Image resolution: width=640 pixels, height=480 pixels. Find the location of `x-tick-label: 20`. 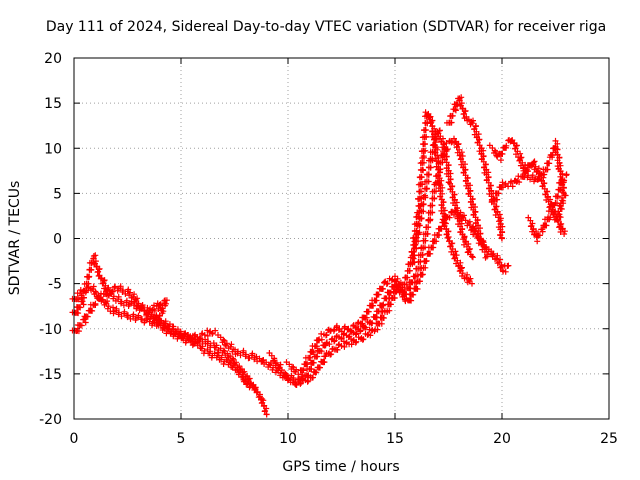

x-tick-label: 20 is located at coordinates (502, 439).